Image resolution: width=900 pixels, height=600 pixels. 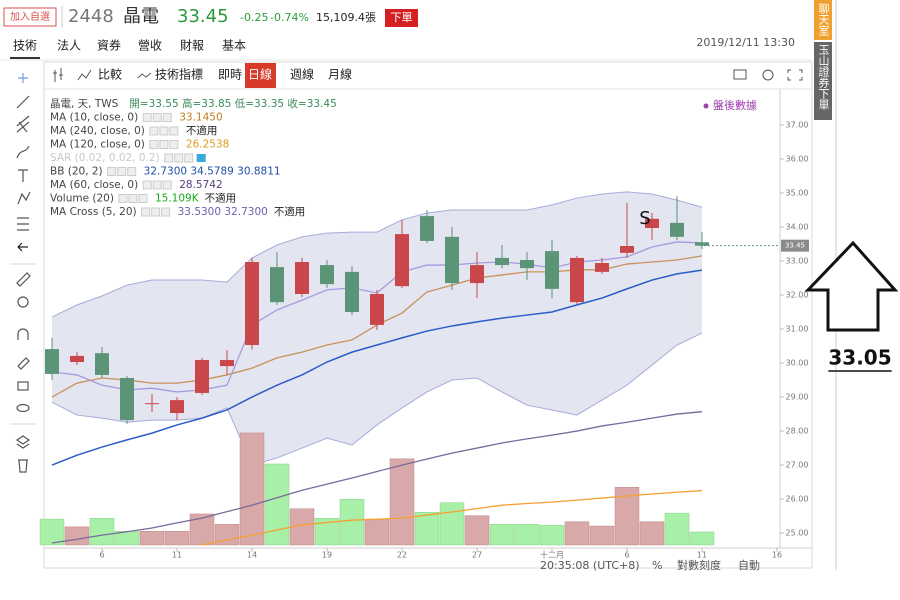 I want to click on interval-button: 週線, so click(x=302, y=74).